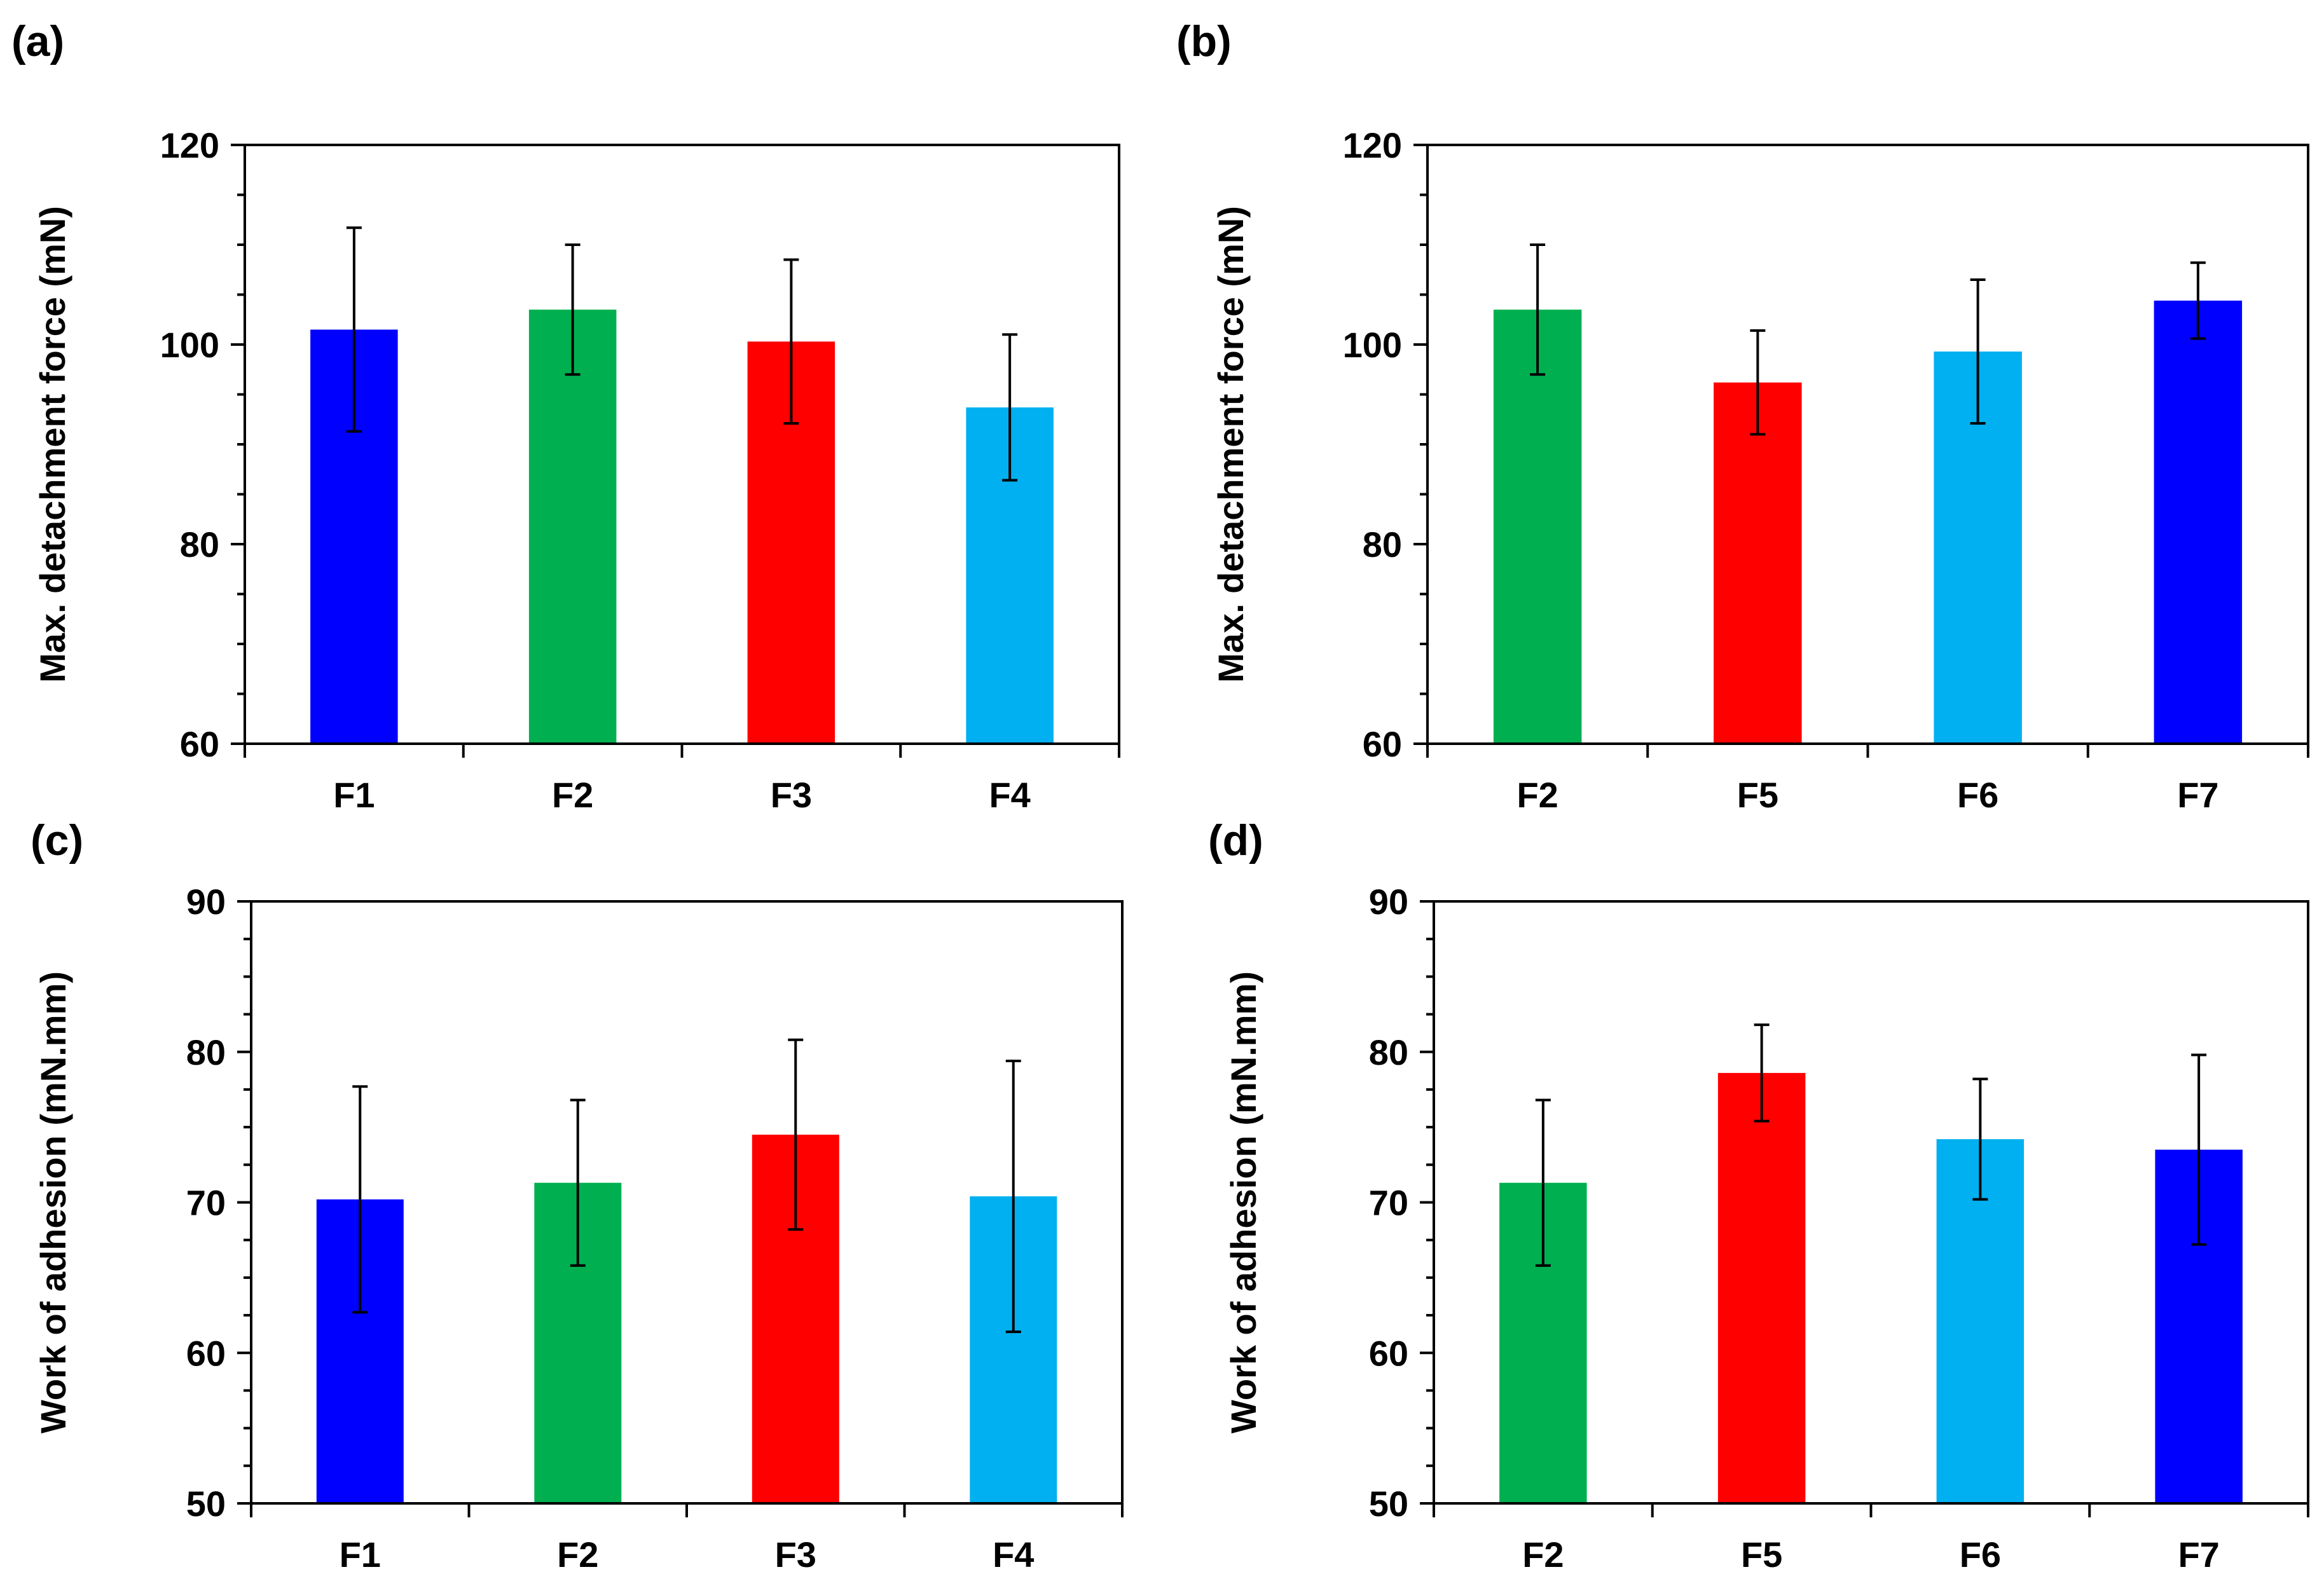 This screenshot has width=2324, height=1593. Describe the element at coordinates (57, 840) in the screenshot. I see `panel-label: (c)` at that location.